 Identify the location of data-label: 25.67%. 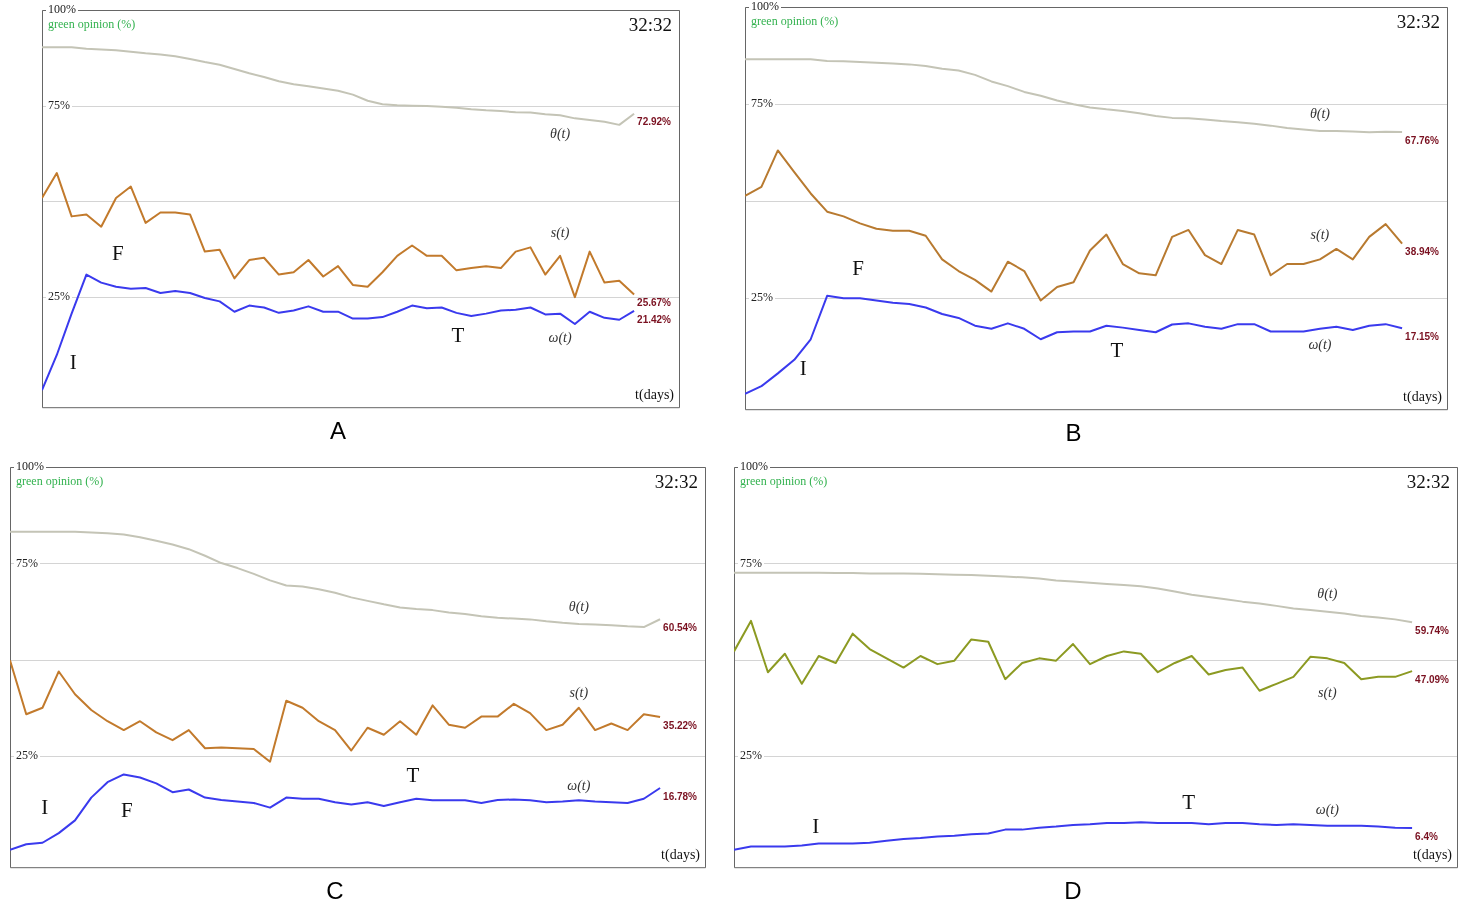
(654, 303).